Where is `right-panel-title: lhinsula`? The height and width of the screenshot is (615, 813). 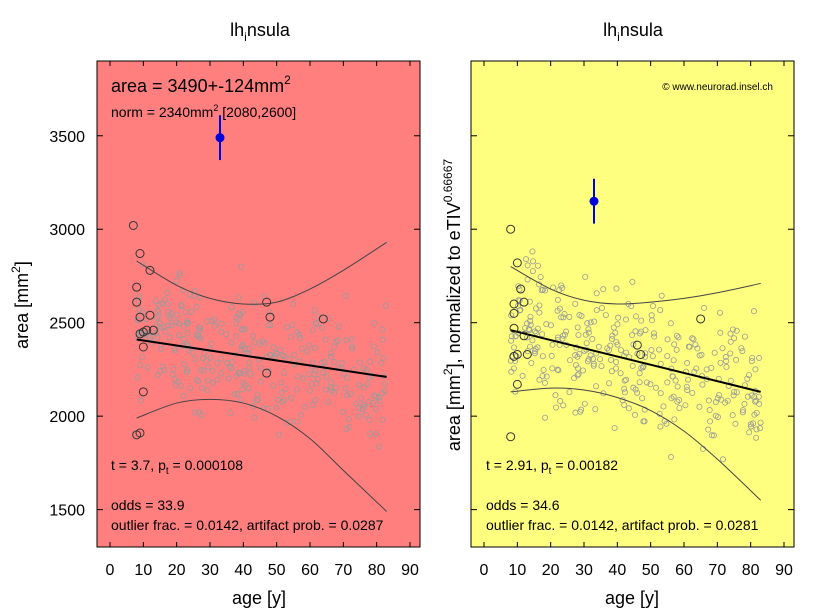
right-panel-title: lhinsula is located at coordinates (633, 32).